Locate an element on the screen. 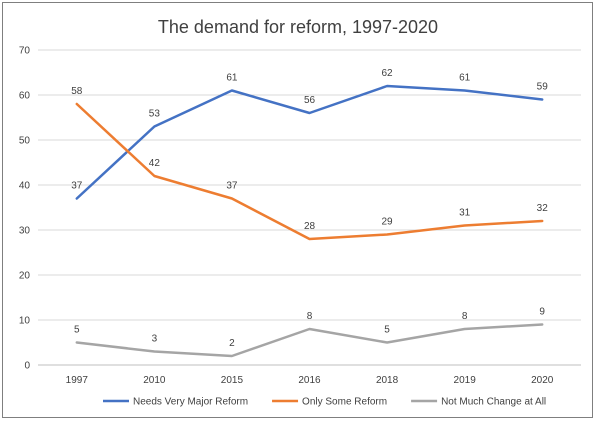  data-label: 31 is located at coordinates (465, 213).